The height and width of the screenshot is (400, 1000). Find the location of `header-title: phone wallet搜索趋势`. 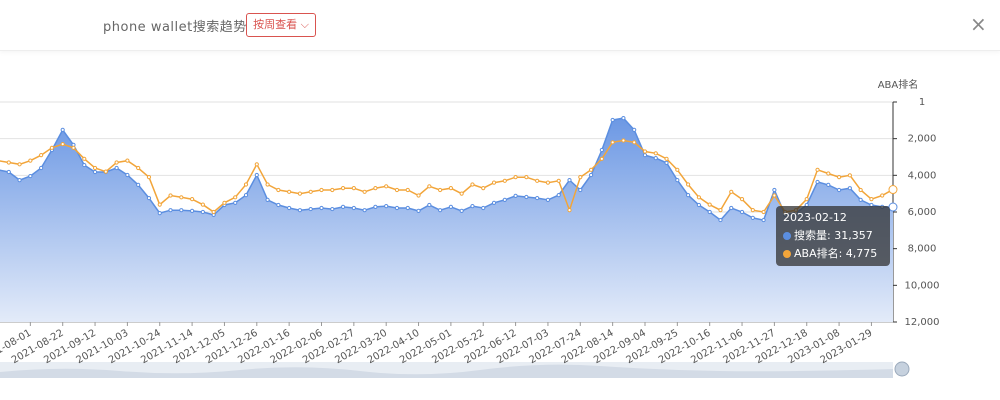

header-title: phone wallet搜索趋势 is located at coordinates (175, 27).